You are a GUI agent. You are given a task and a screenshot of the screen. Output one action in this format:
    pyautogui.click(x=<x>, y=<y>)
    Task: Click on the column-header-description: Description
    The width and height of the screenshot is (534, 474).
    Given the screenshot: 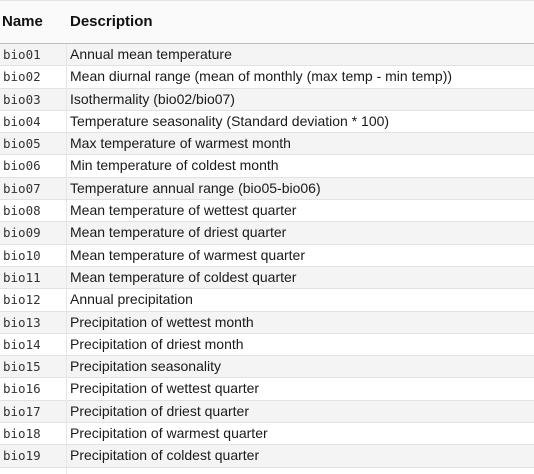 What is the action you would take?
    pyautogui.click(x=111, y=21)
    